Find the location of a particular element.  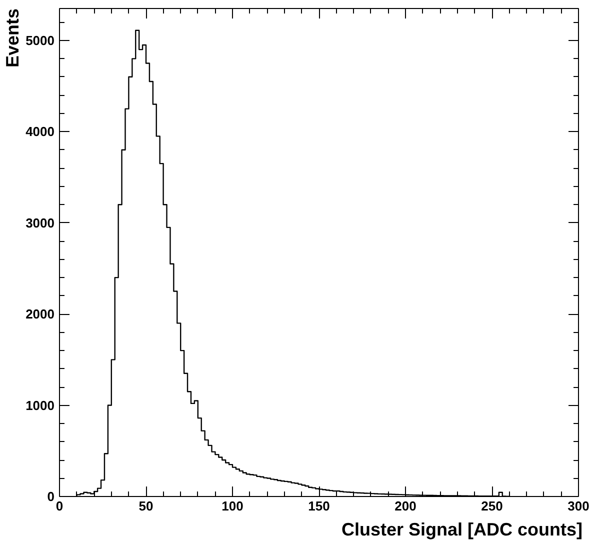

y-tick-label: 1000 is located at coordinates (40, 405).